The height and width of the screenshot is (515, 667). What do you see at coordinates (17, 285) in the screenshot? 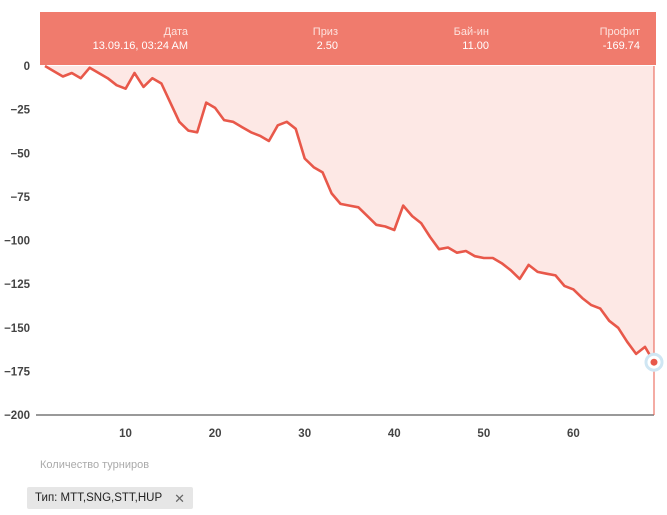
I see `y-tick-label: −125` at bounding box center [17, 285].